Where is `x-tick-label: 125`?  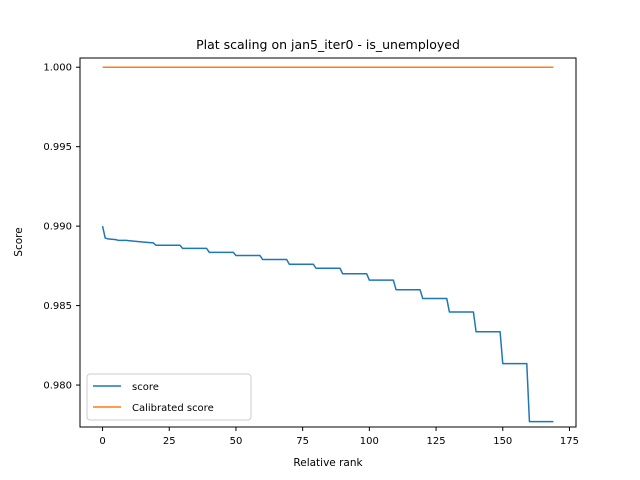 x-tick-label: 125 is located at coordinates (436, 441).